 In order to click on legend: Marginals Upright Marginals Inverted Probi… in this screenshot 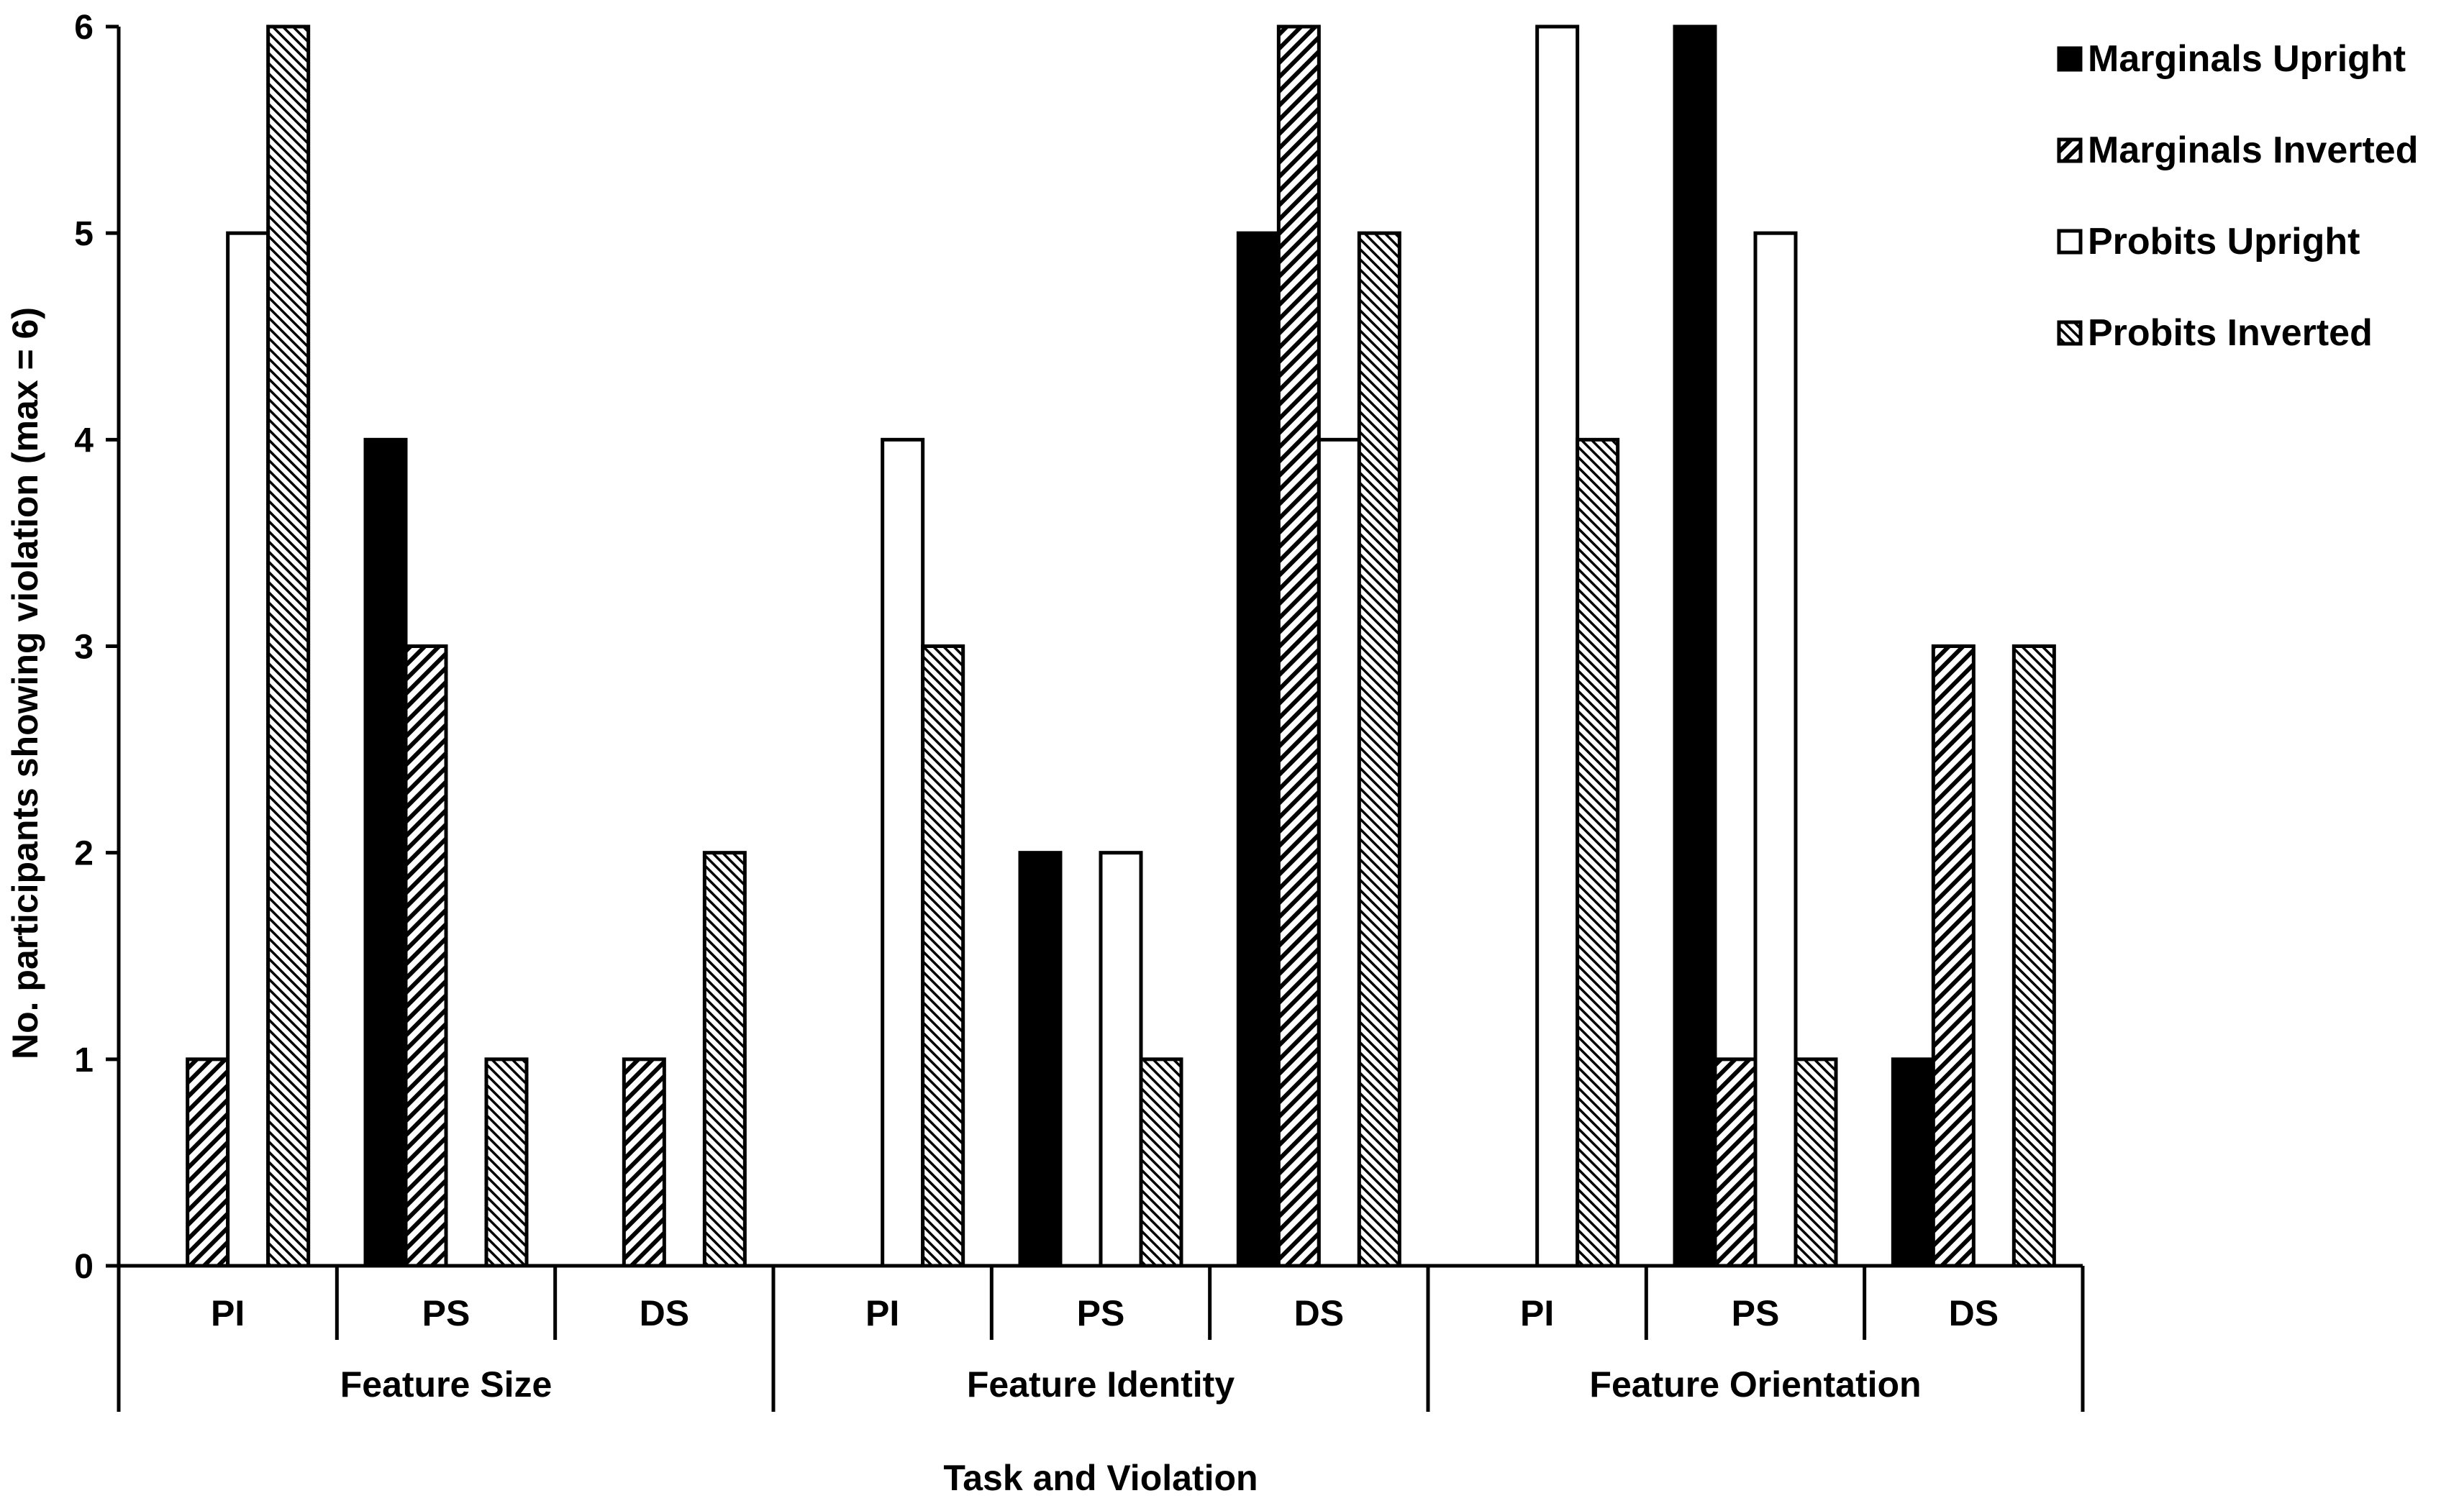, I will do `click(2237, 196)`.